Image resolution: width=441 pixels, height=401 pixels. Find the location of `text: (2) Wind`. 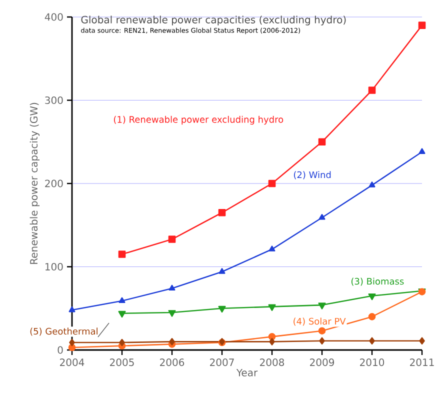

text: (2) Wind is located at coordinates (312, 175).